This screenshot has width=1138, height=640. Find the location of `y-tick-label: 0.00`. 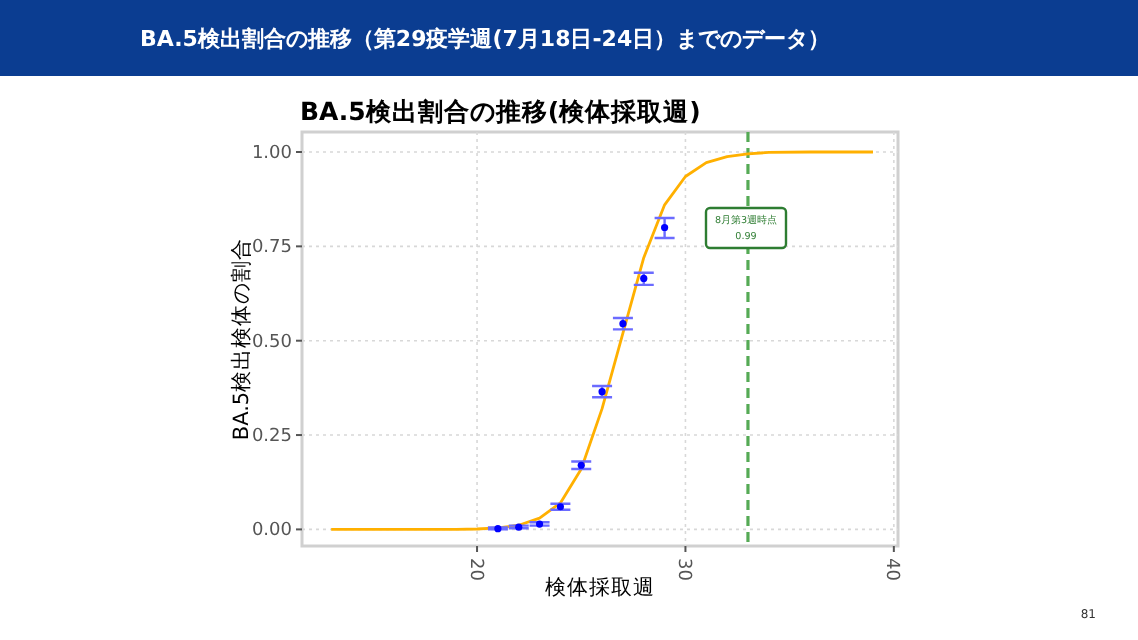

y-tick-label: 0.00 is located at coordinates (272, 531).